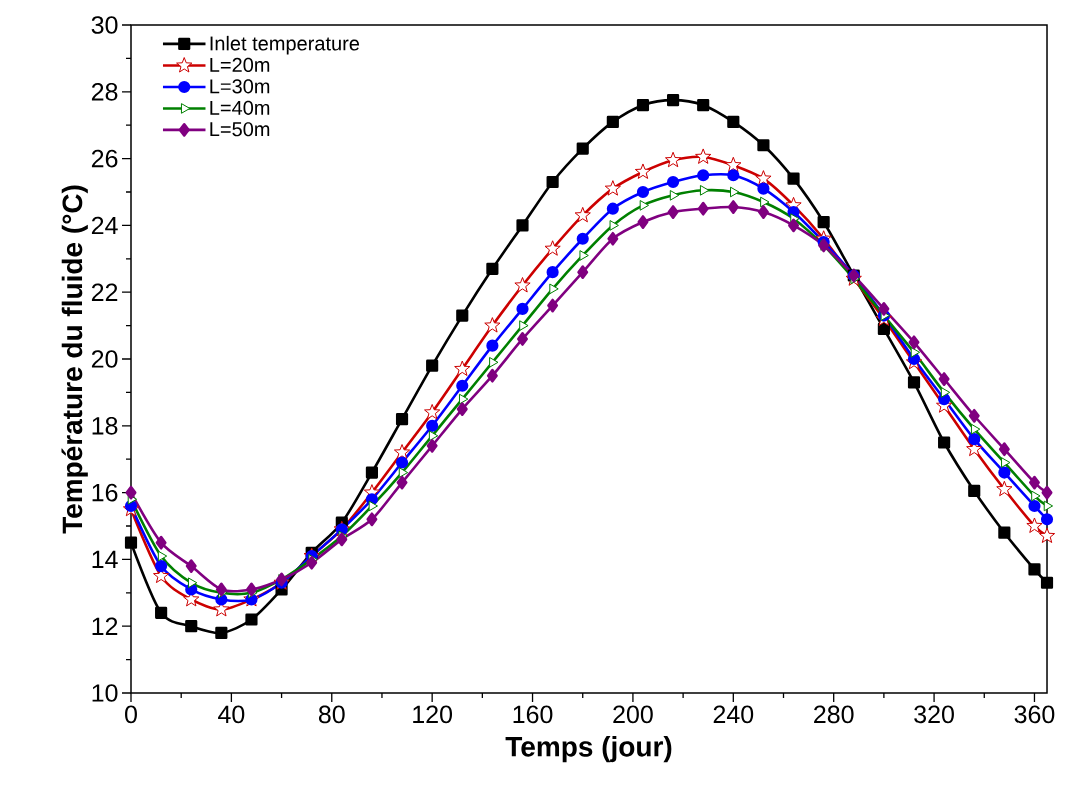 Image resolution: width=1068 pixels, height=799 pixels. What do you see at coordinates (240, 86) in the screenshot?
I see `legend-label: L=30m` at bounding box center [240, 86].